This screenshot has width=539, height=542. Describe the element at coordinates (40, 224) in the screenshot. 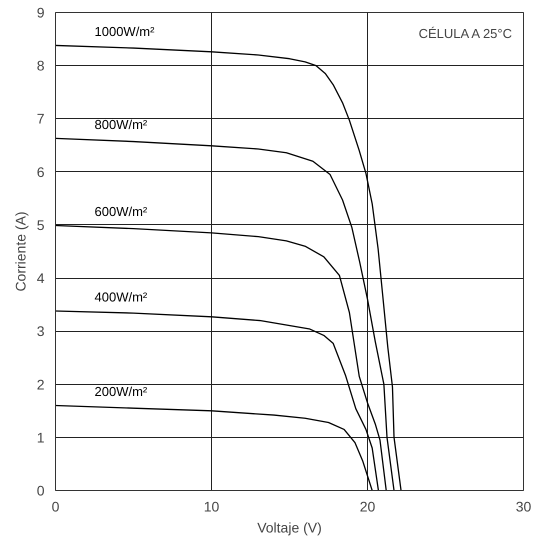

I see `y-tick-label: 5` at that location.